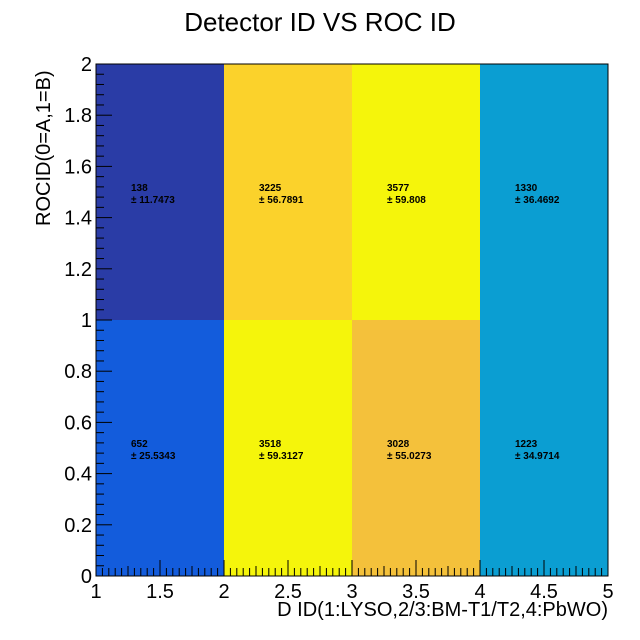  Describe the element at coordinates (86, 577) in the screenshot. I see `y-tick-label: 0` at that location.